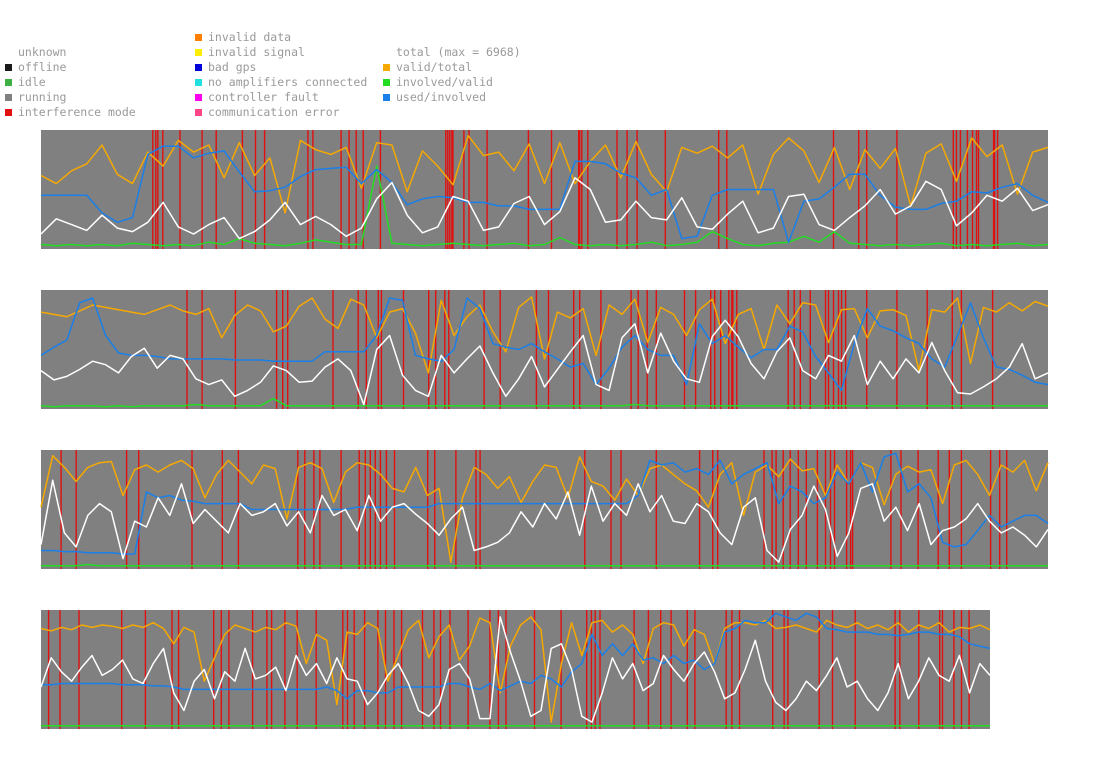  I want to click on legend-item-running: running, so click(70, 97).